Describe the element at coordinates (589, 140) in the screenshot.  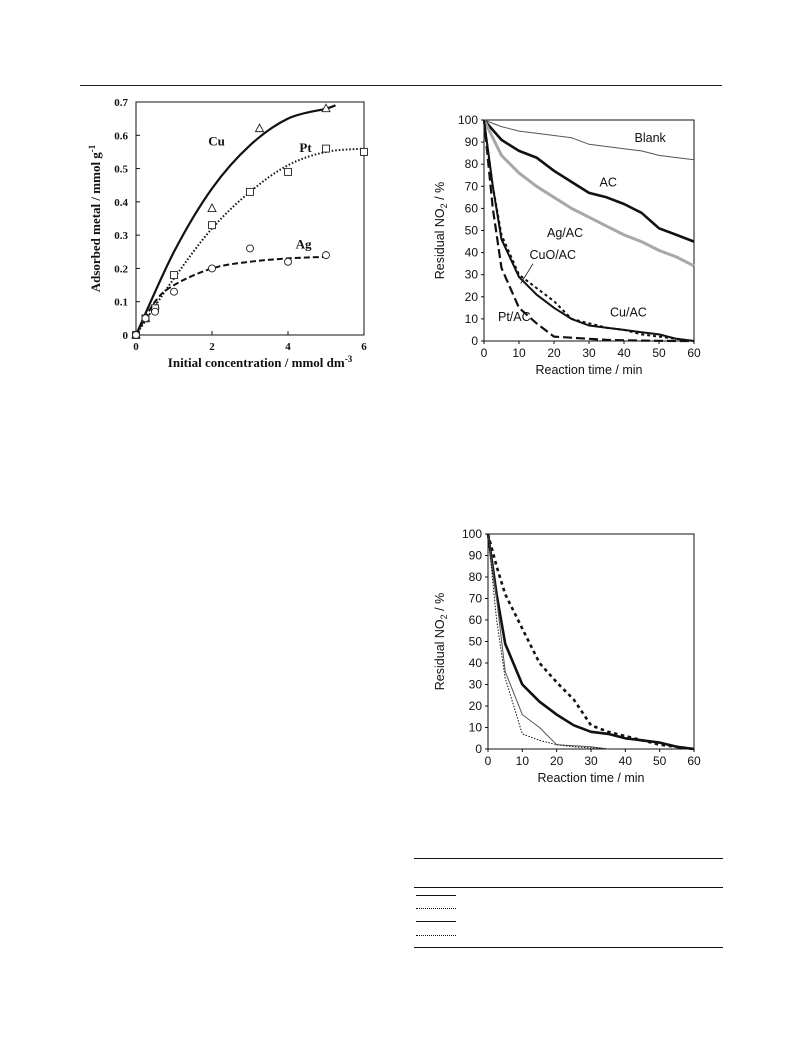
I see `series-line-blank` at that location.